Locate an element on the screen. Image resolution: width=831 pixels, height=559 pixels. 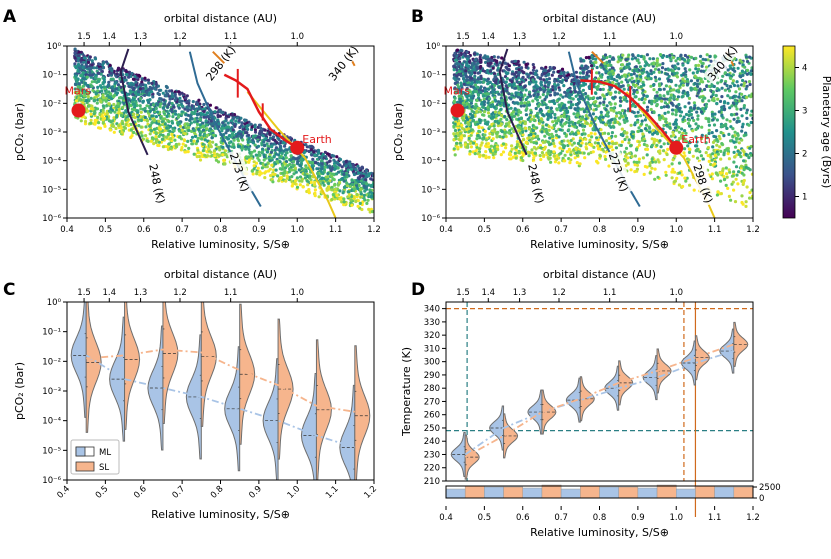
x-tick-label: 1.1 is located at coordinates (715, 230).